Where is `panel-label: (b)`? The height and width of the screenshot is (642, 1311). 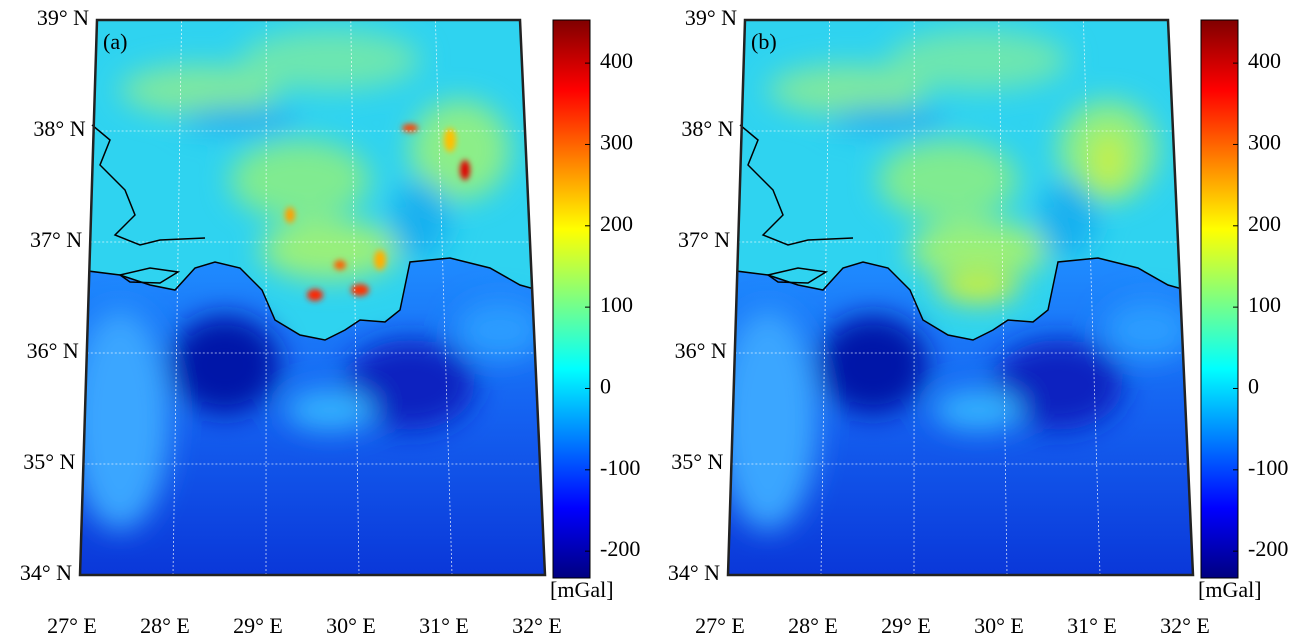 panel-label: (b) is located at coordinates (764, 41).